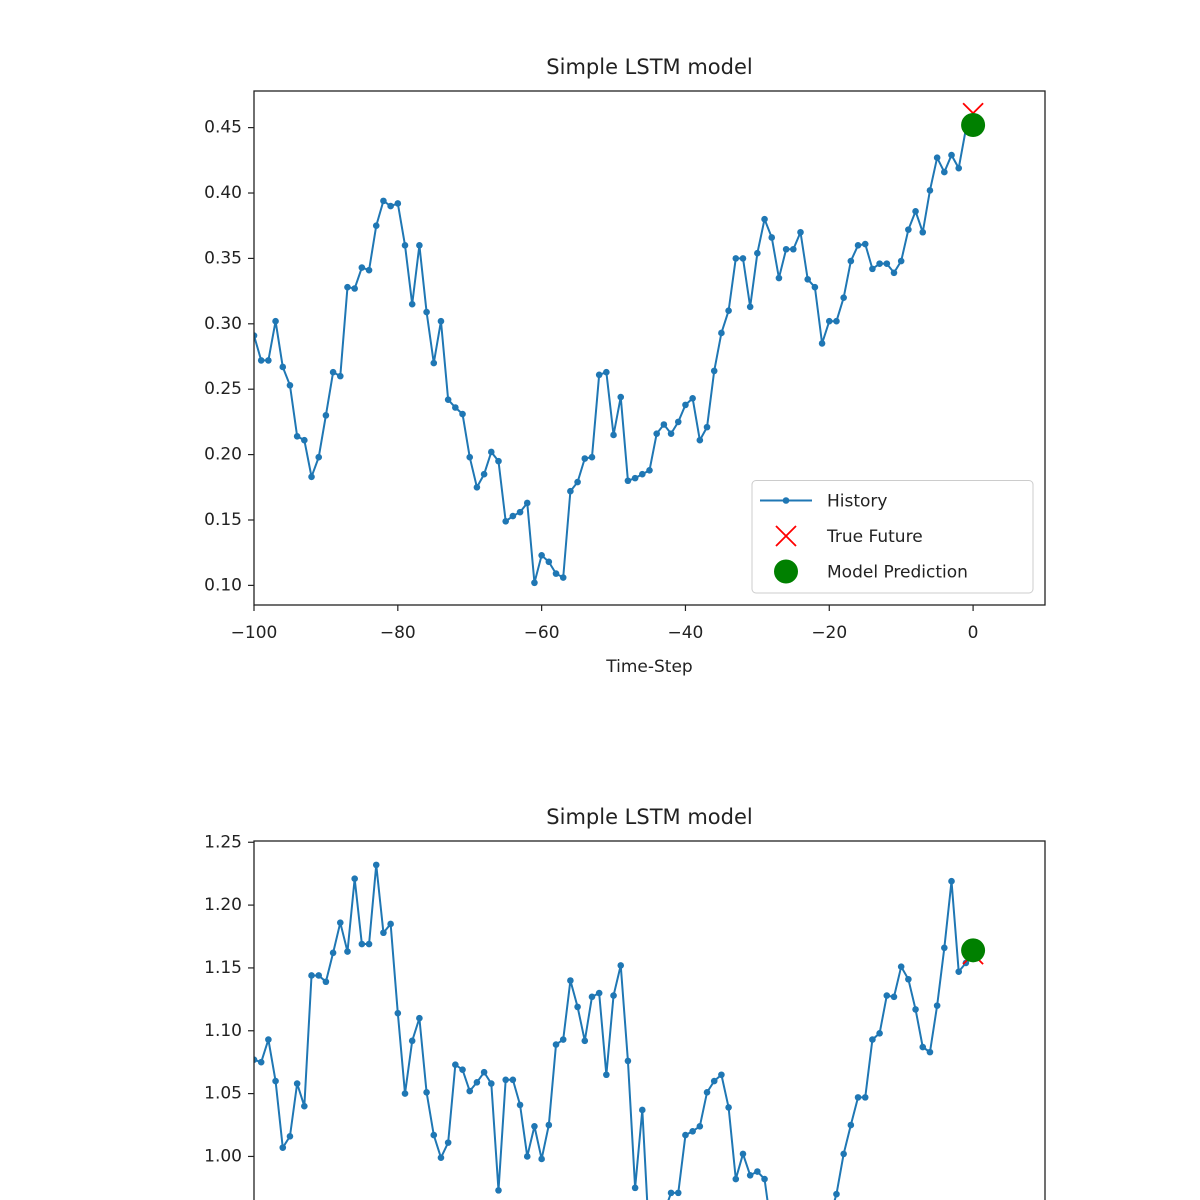 Image resolution: width=1200 pixels, height=1200 pixels. What do you see at coordinates (686, 633) in the screenshot?
I see `x-tick-label: −40` at bounding box center [686, 633].